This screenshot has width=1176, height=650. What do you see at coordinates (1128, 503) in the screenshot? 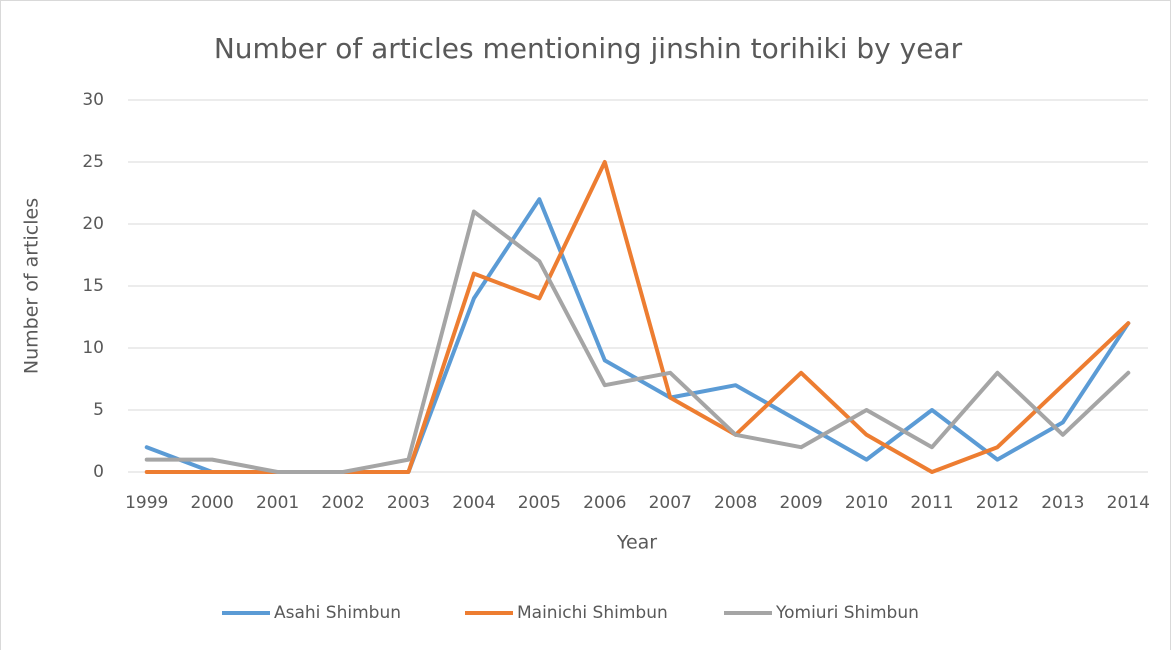
I see `x-tick-label: 2014` at bounding box center [1128, 503].